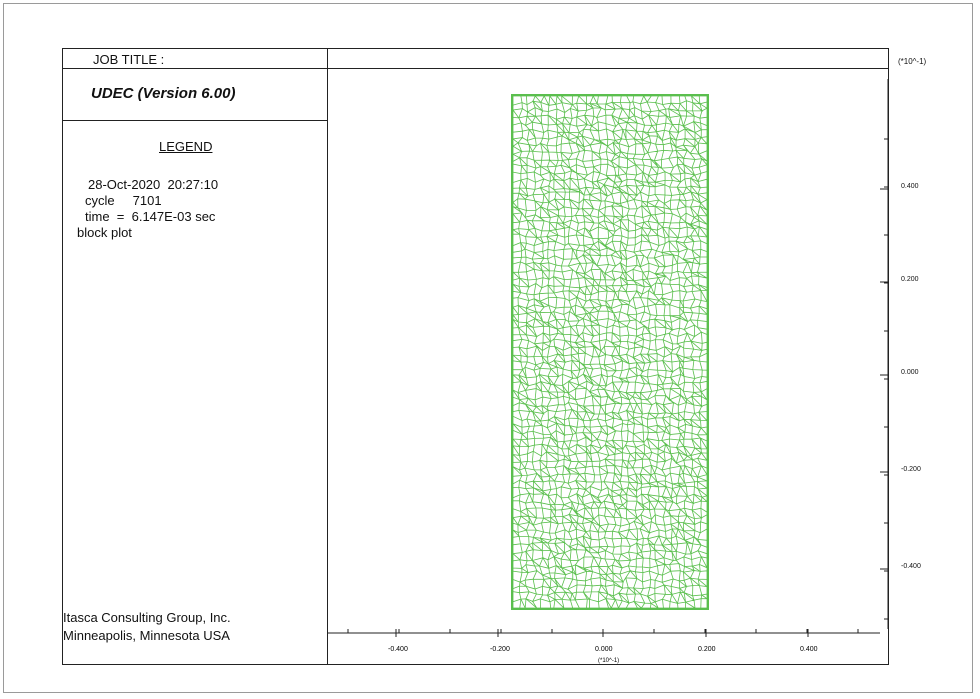 The width and height of the screenshot is (980, 699). What do you see at coordinates (604, 649) in the screenshot?
I see `x-tick-label: 0.000` at bounding box center [604, 649].